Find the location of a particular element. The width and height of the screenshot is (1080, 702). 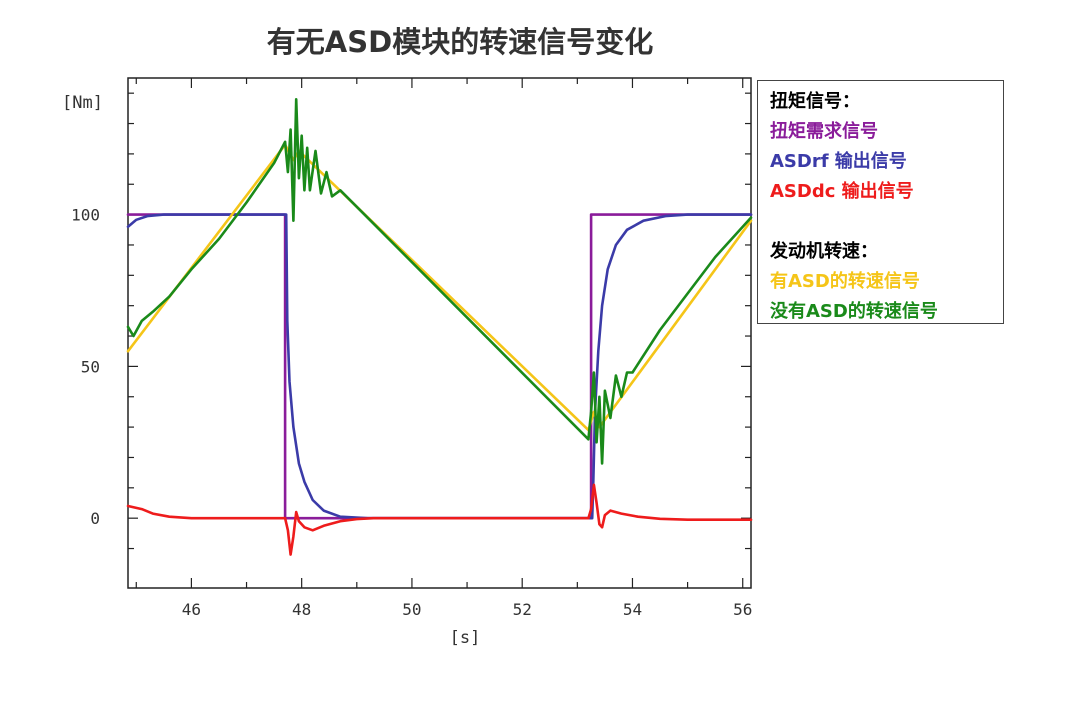

legend-entry-asdrf: ASDrf 输出信号 is located at coordinates (838, 161).